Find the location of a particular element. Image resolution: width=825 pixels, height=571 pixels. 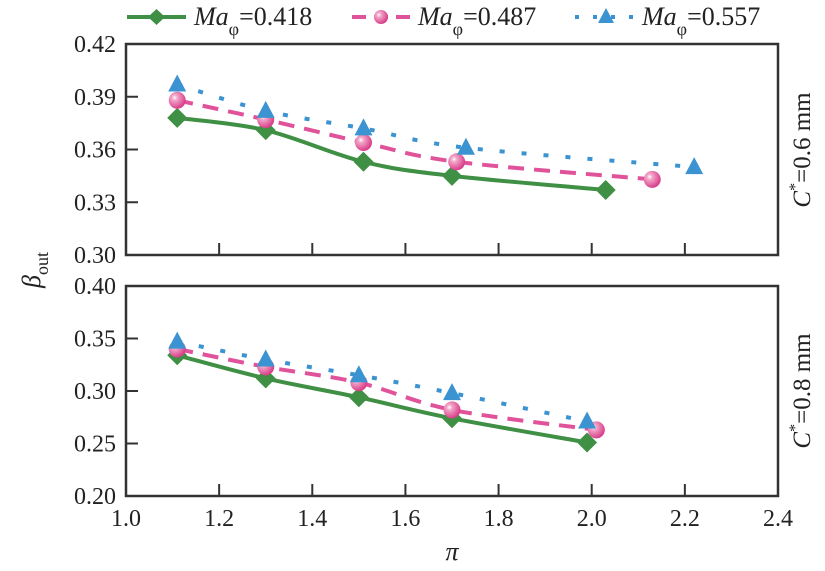

y-tick-label: 0.35 is located at coordinates (95, 340).